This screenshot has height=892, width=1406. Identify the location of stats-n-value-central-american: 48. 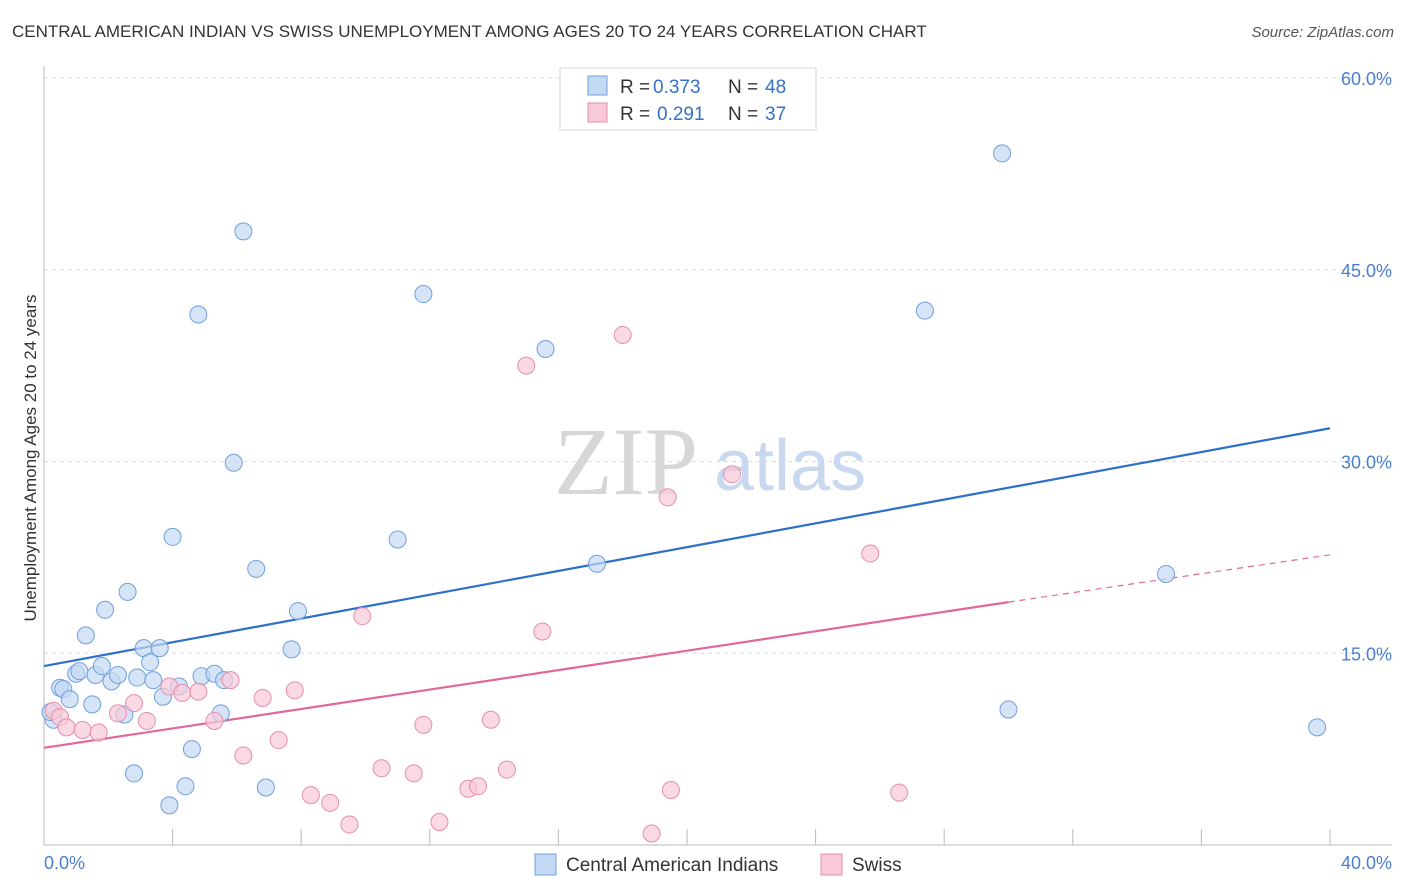
(775, 87).